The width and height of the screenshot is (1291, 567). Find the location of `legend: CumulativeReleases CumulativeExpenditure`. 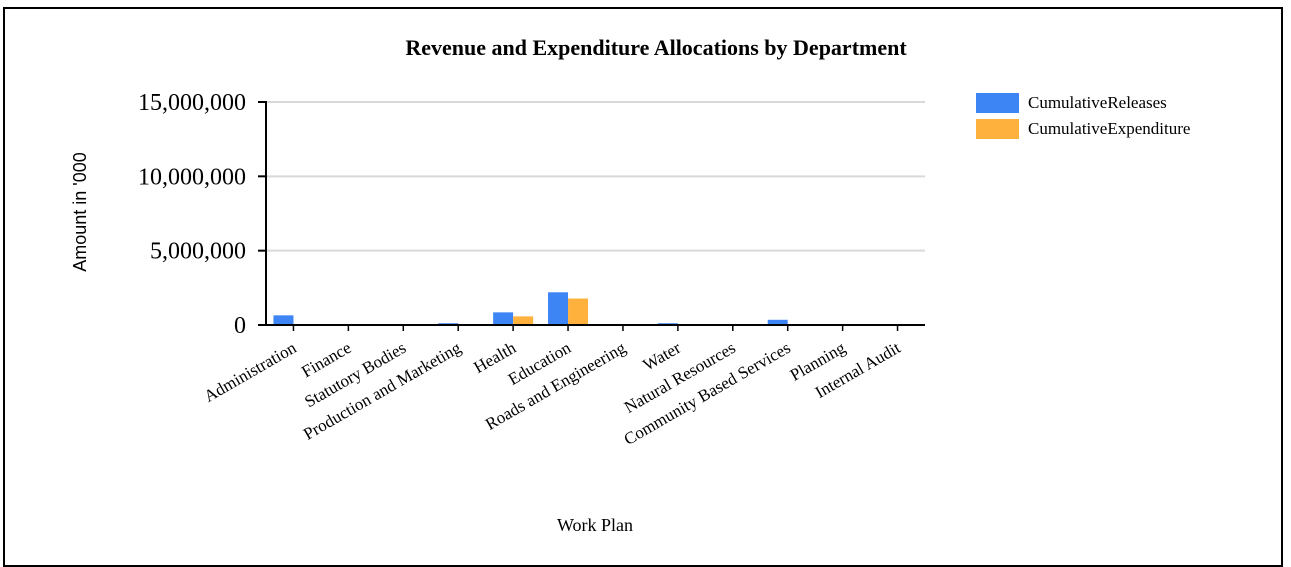

legend: CumulativeReleases CumulativeExpenditure is located at coordinates (1083, 116).